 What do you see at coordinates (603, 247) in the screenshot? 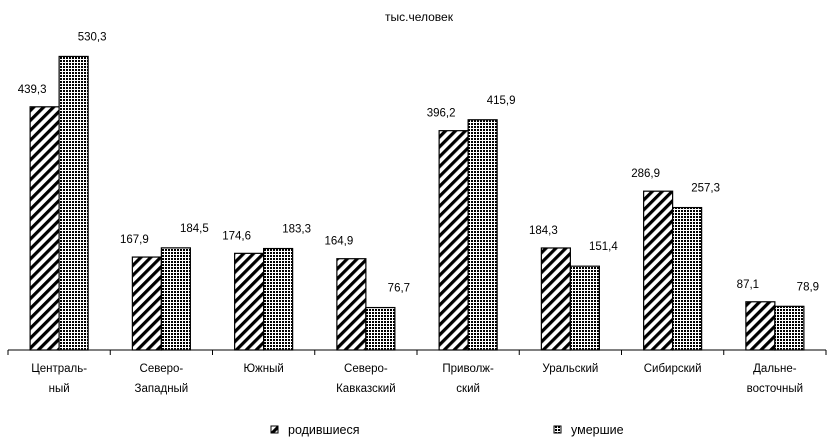
I see `data-label-died-5: 151,4` at bounding box center [603, 247].